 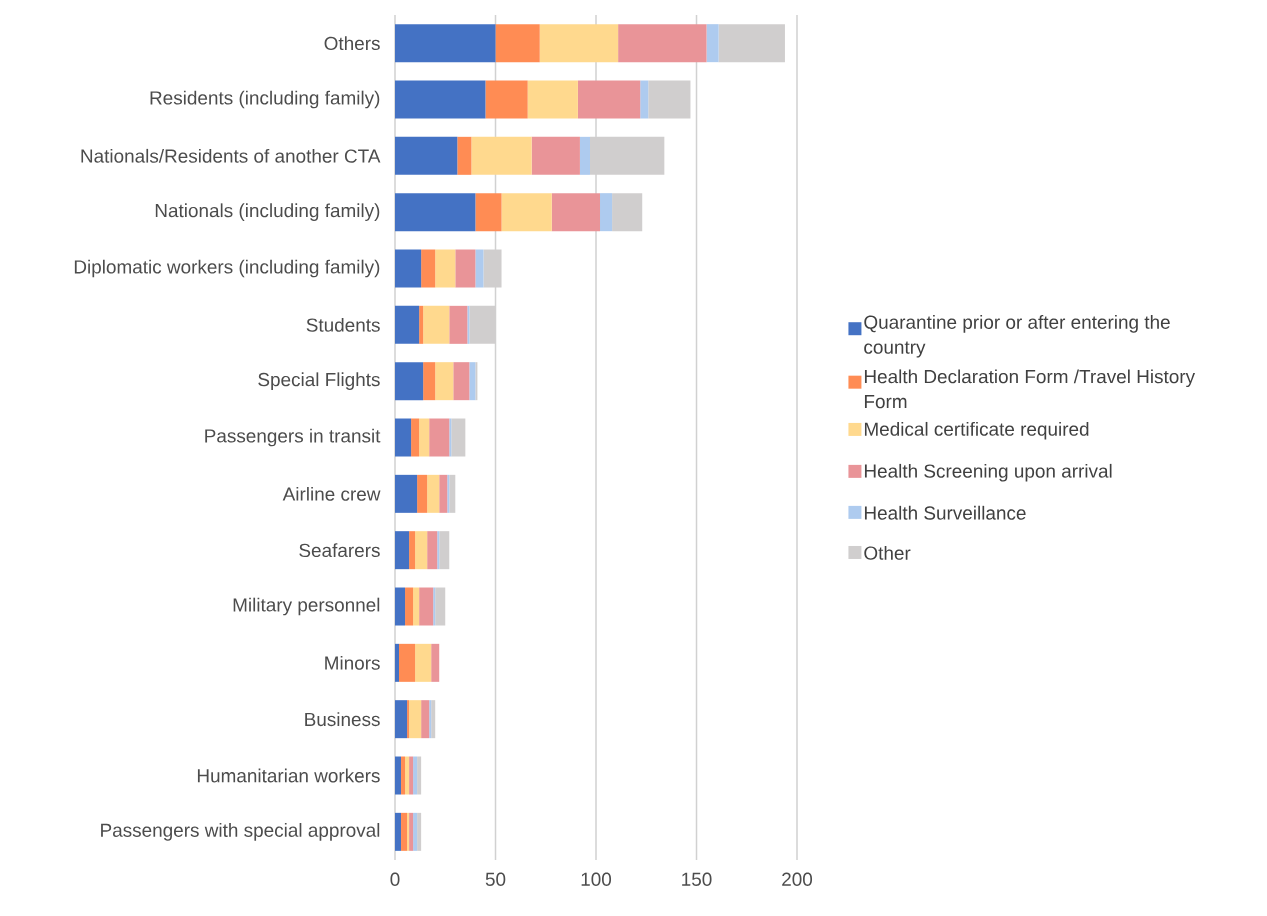 I want to click on y-tick-label: Others, so click(x=352, y=43).